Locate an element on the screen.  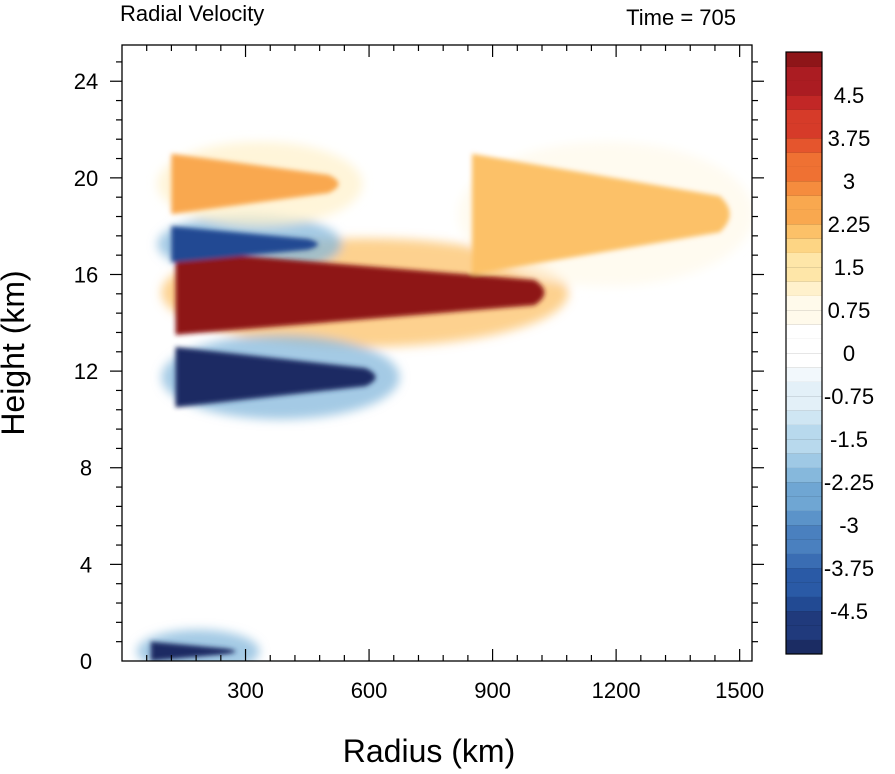
colorbar-label: -2.25 is located at coordinates (849, 482).